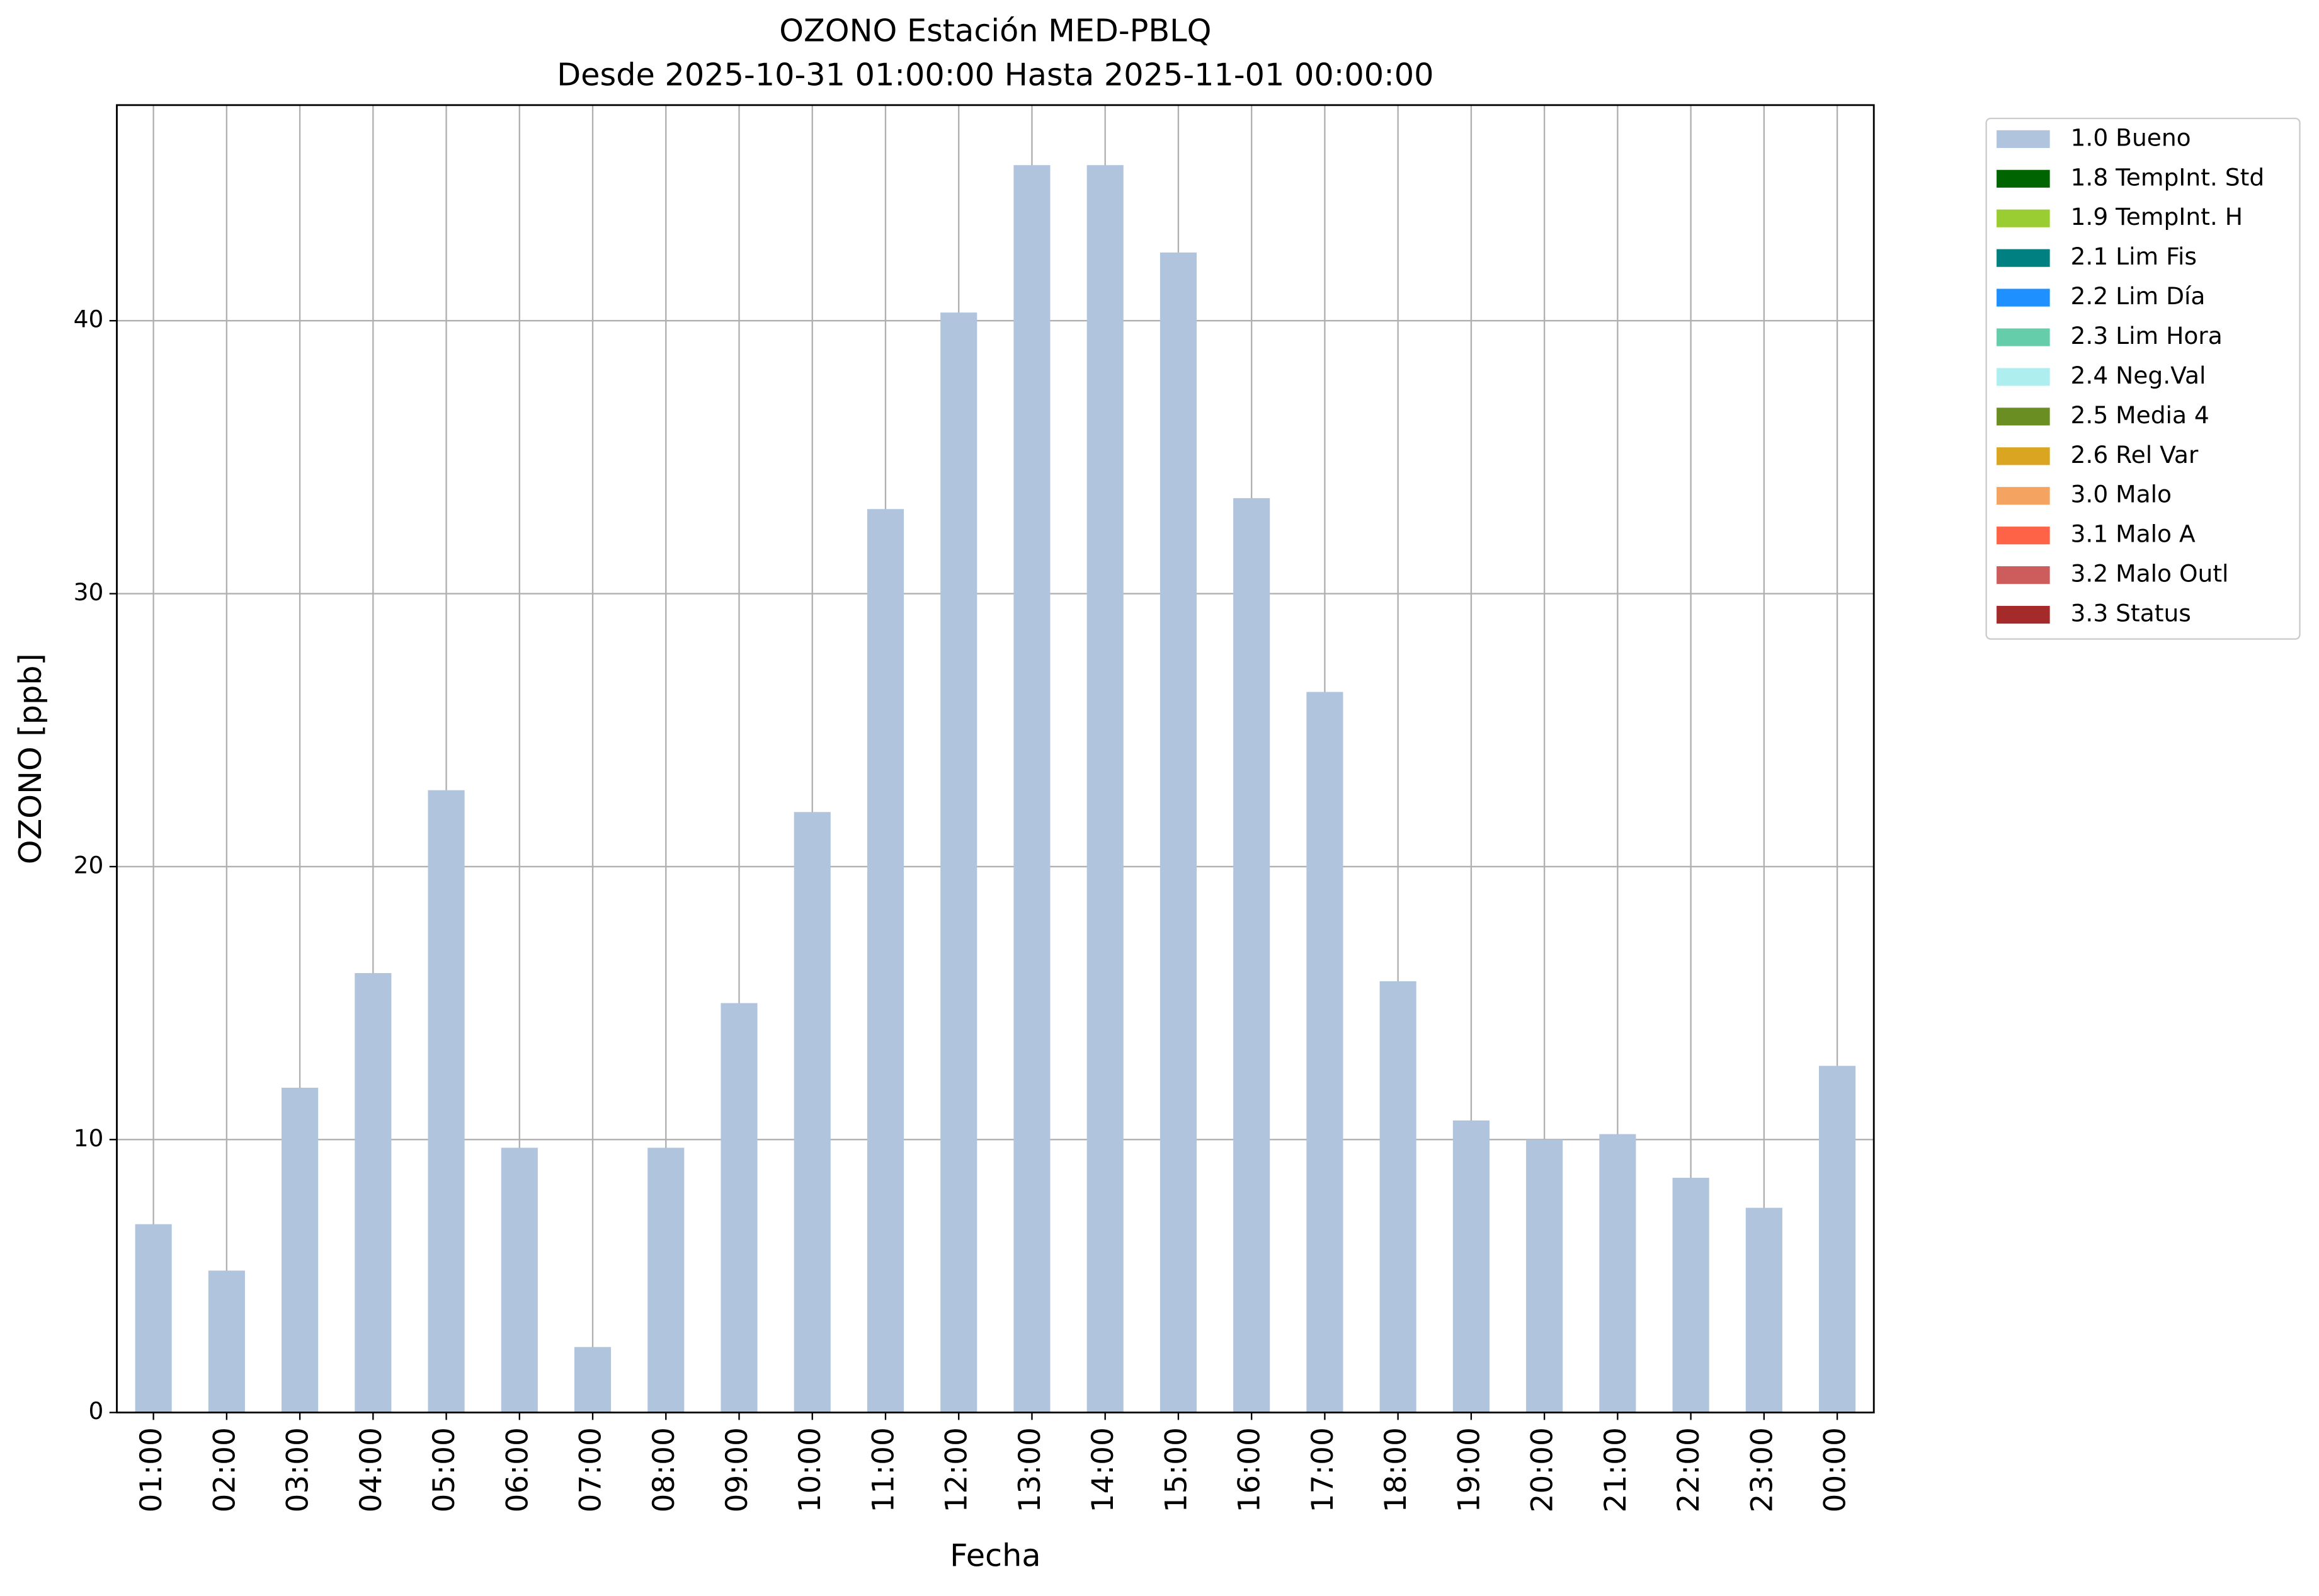 The width and height of the screenshot is (2319, 1596). I want to click on x-tick-label: 19:00, so click(1469, 1469).